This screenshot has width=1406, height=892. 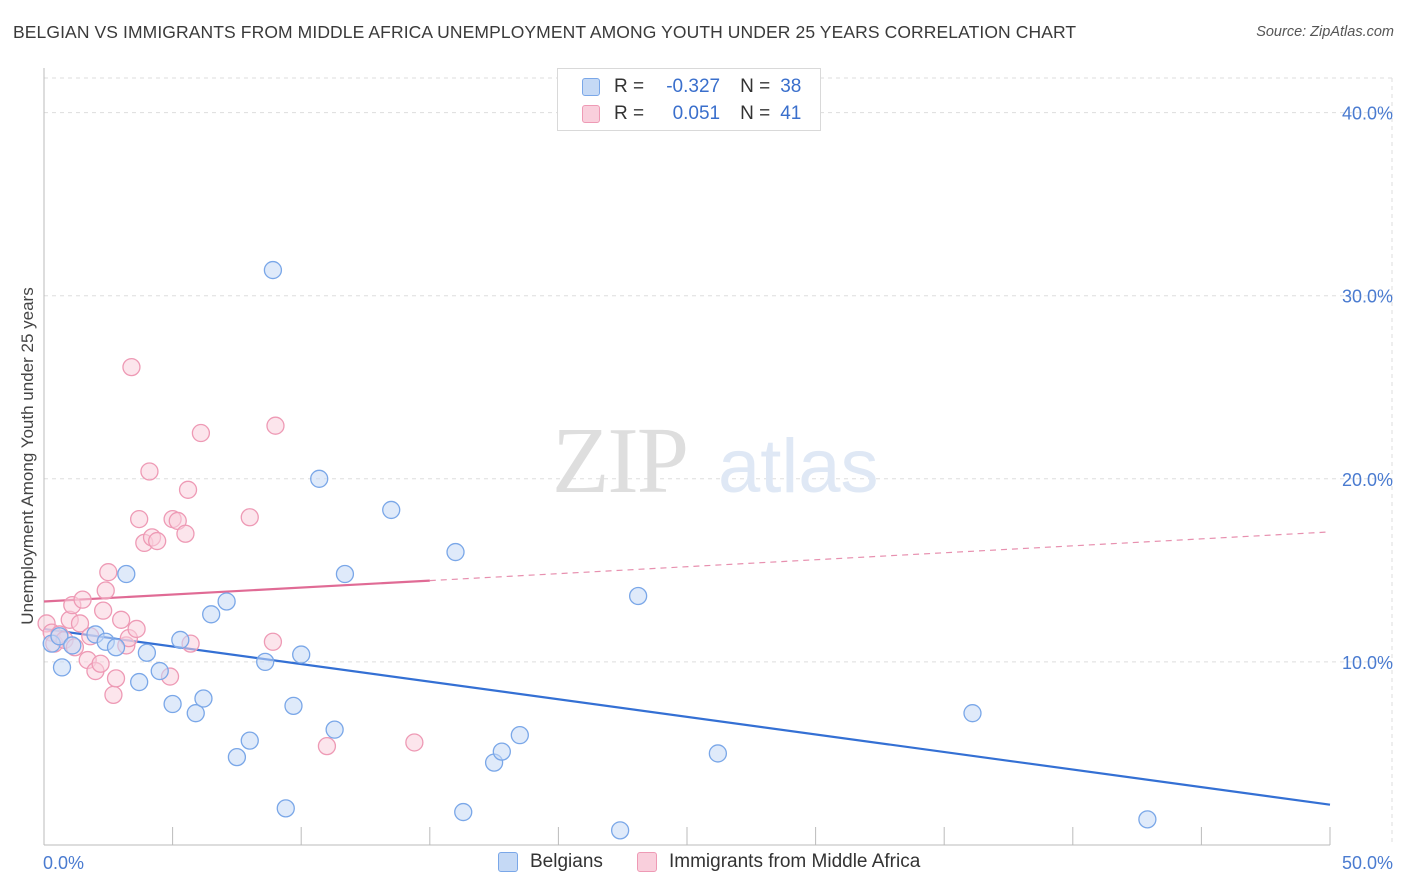 I want to click on swatch-immigrants, so click(x=647, y=862).